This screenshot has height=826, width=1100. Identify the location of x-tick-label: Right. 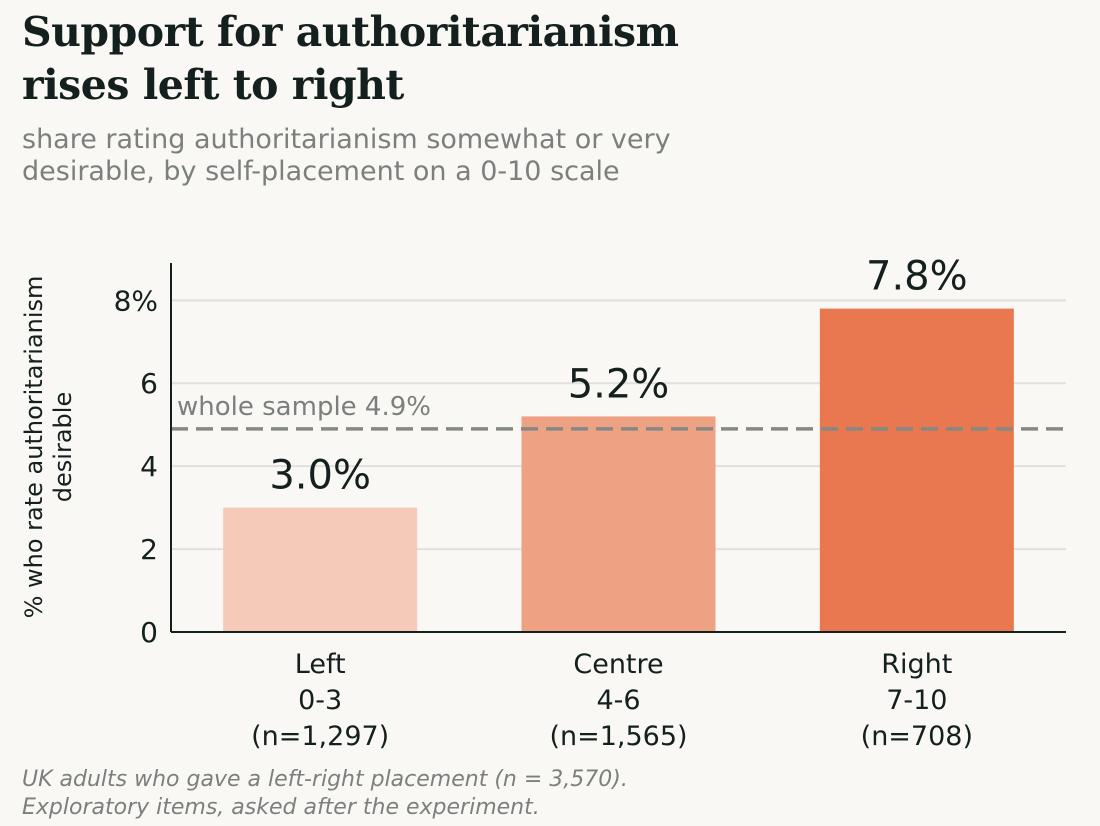
(916, 664).